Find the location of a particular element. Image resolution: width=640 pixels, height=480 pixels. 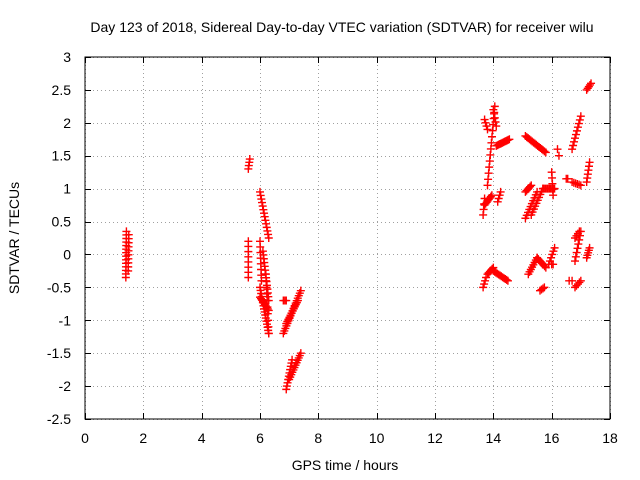

x-tick-label: 2 is located at coordinates (143, 438).